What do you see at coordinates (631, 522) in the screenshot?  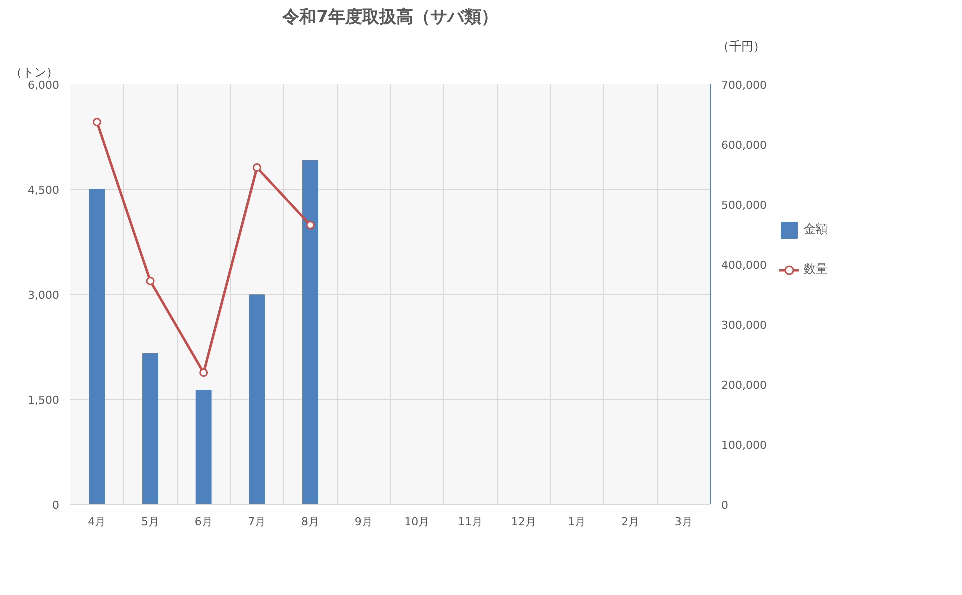 I see `x-tick-label: 2月` at bounding box center [631, 522].